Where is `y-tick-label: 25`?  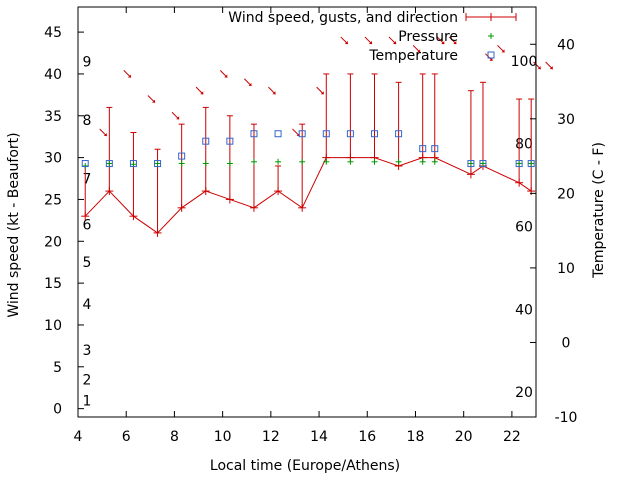 y-tick-label: 25 is located at coordinates (53, 200).